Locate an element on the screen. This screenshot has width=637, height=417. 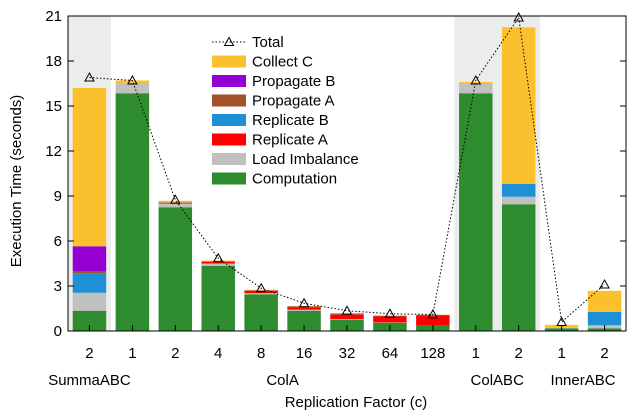
y-tick-label-6: 6 is located at coordinates (58, 241).